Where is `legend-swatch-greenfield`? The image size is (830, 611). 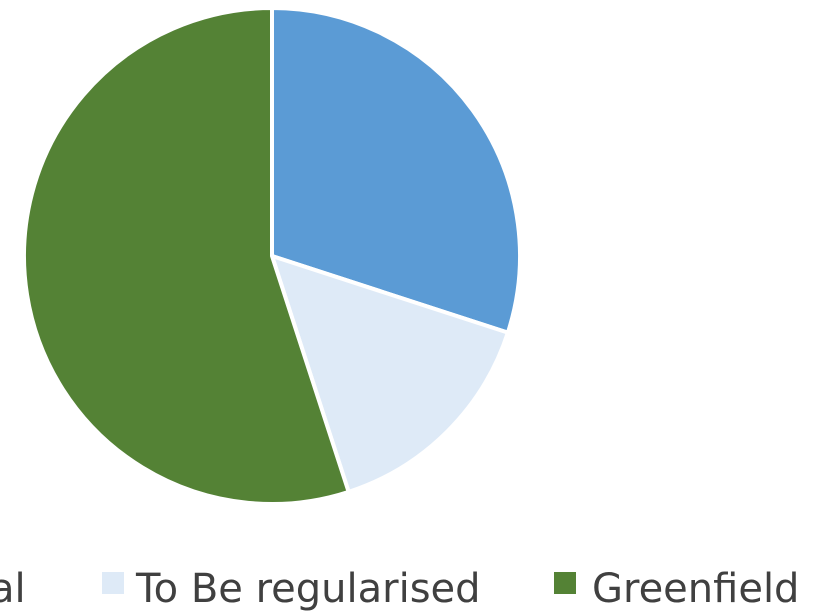 legend-swatch-greenfield is located at coordinates (565, 583).